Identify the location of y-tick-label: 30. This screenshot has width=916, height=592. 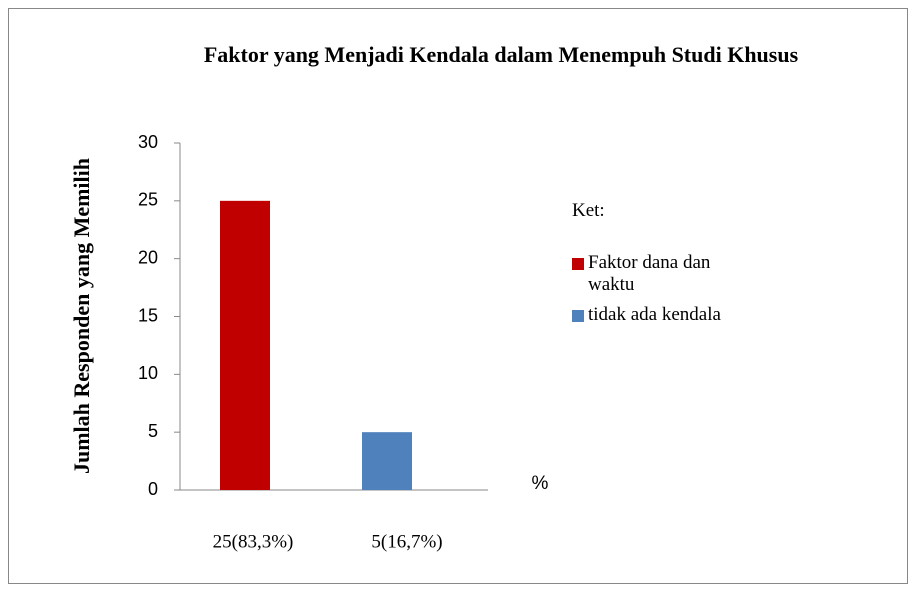
(148, 142).